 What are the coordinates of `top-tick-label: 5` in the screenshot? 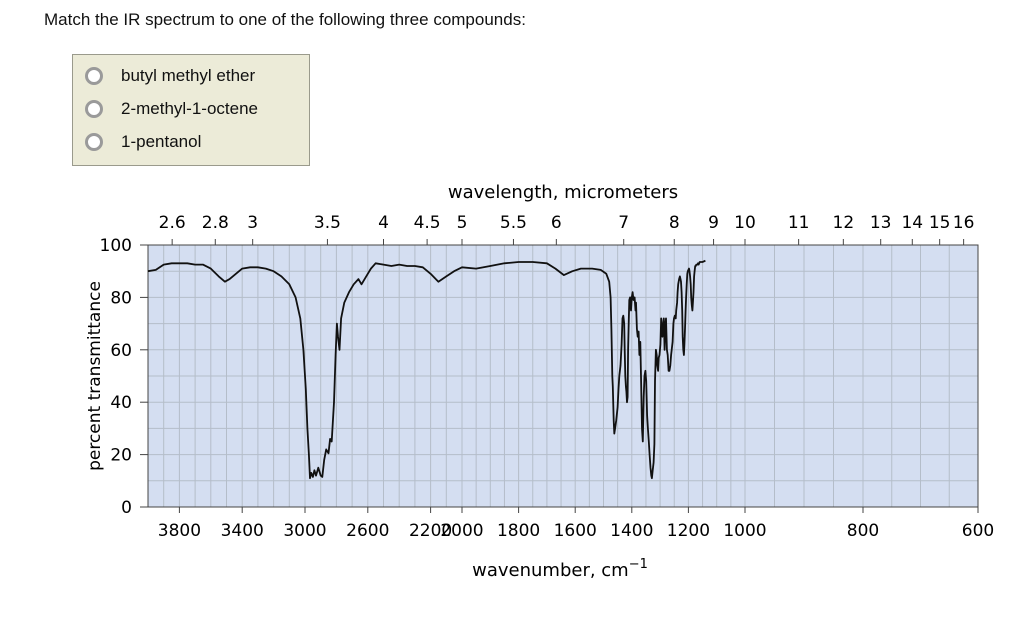 It's located at (462, 223).